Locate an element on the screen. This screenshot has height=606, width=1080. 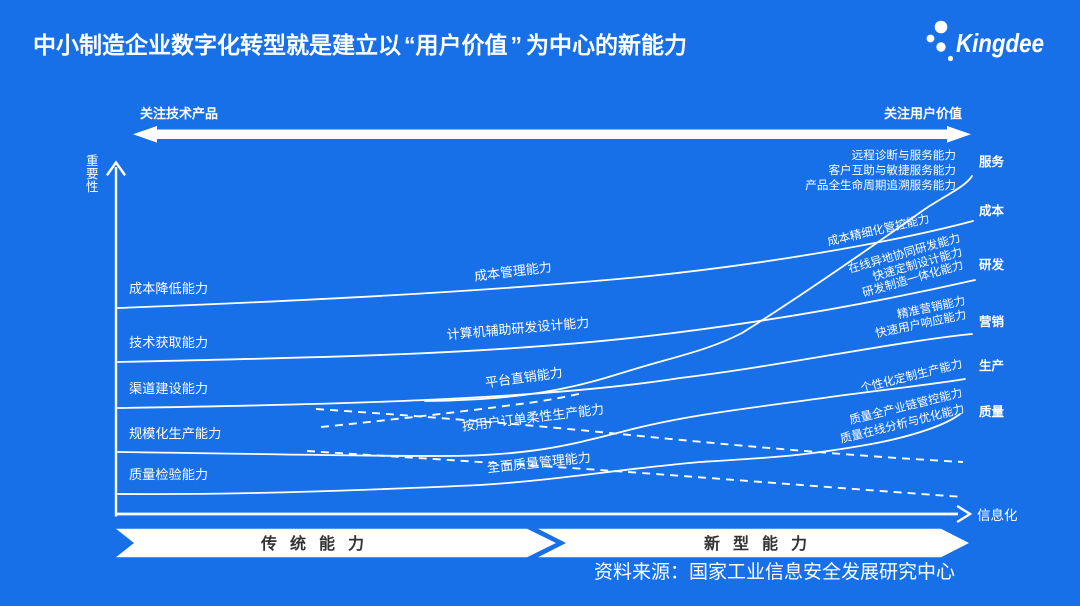
svg-text: Kingdee is located at coordinates (1000, 43).